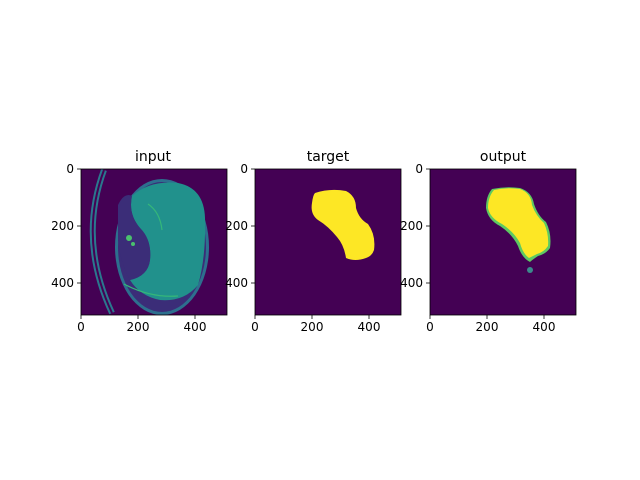 This screenshot has width=640, height=480. I want to click on panel-target: target 0 200 400 0 200 400, so click(313, 241).